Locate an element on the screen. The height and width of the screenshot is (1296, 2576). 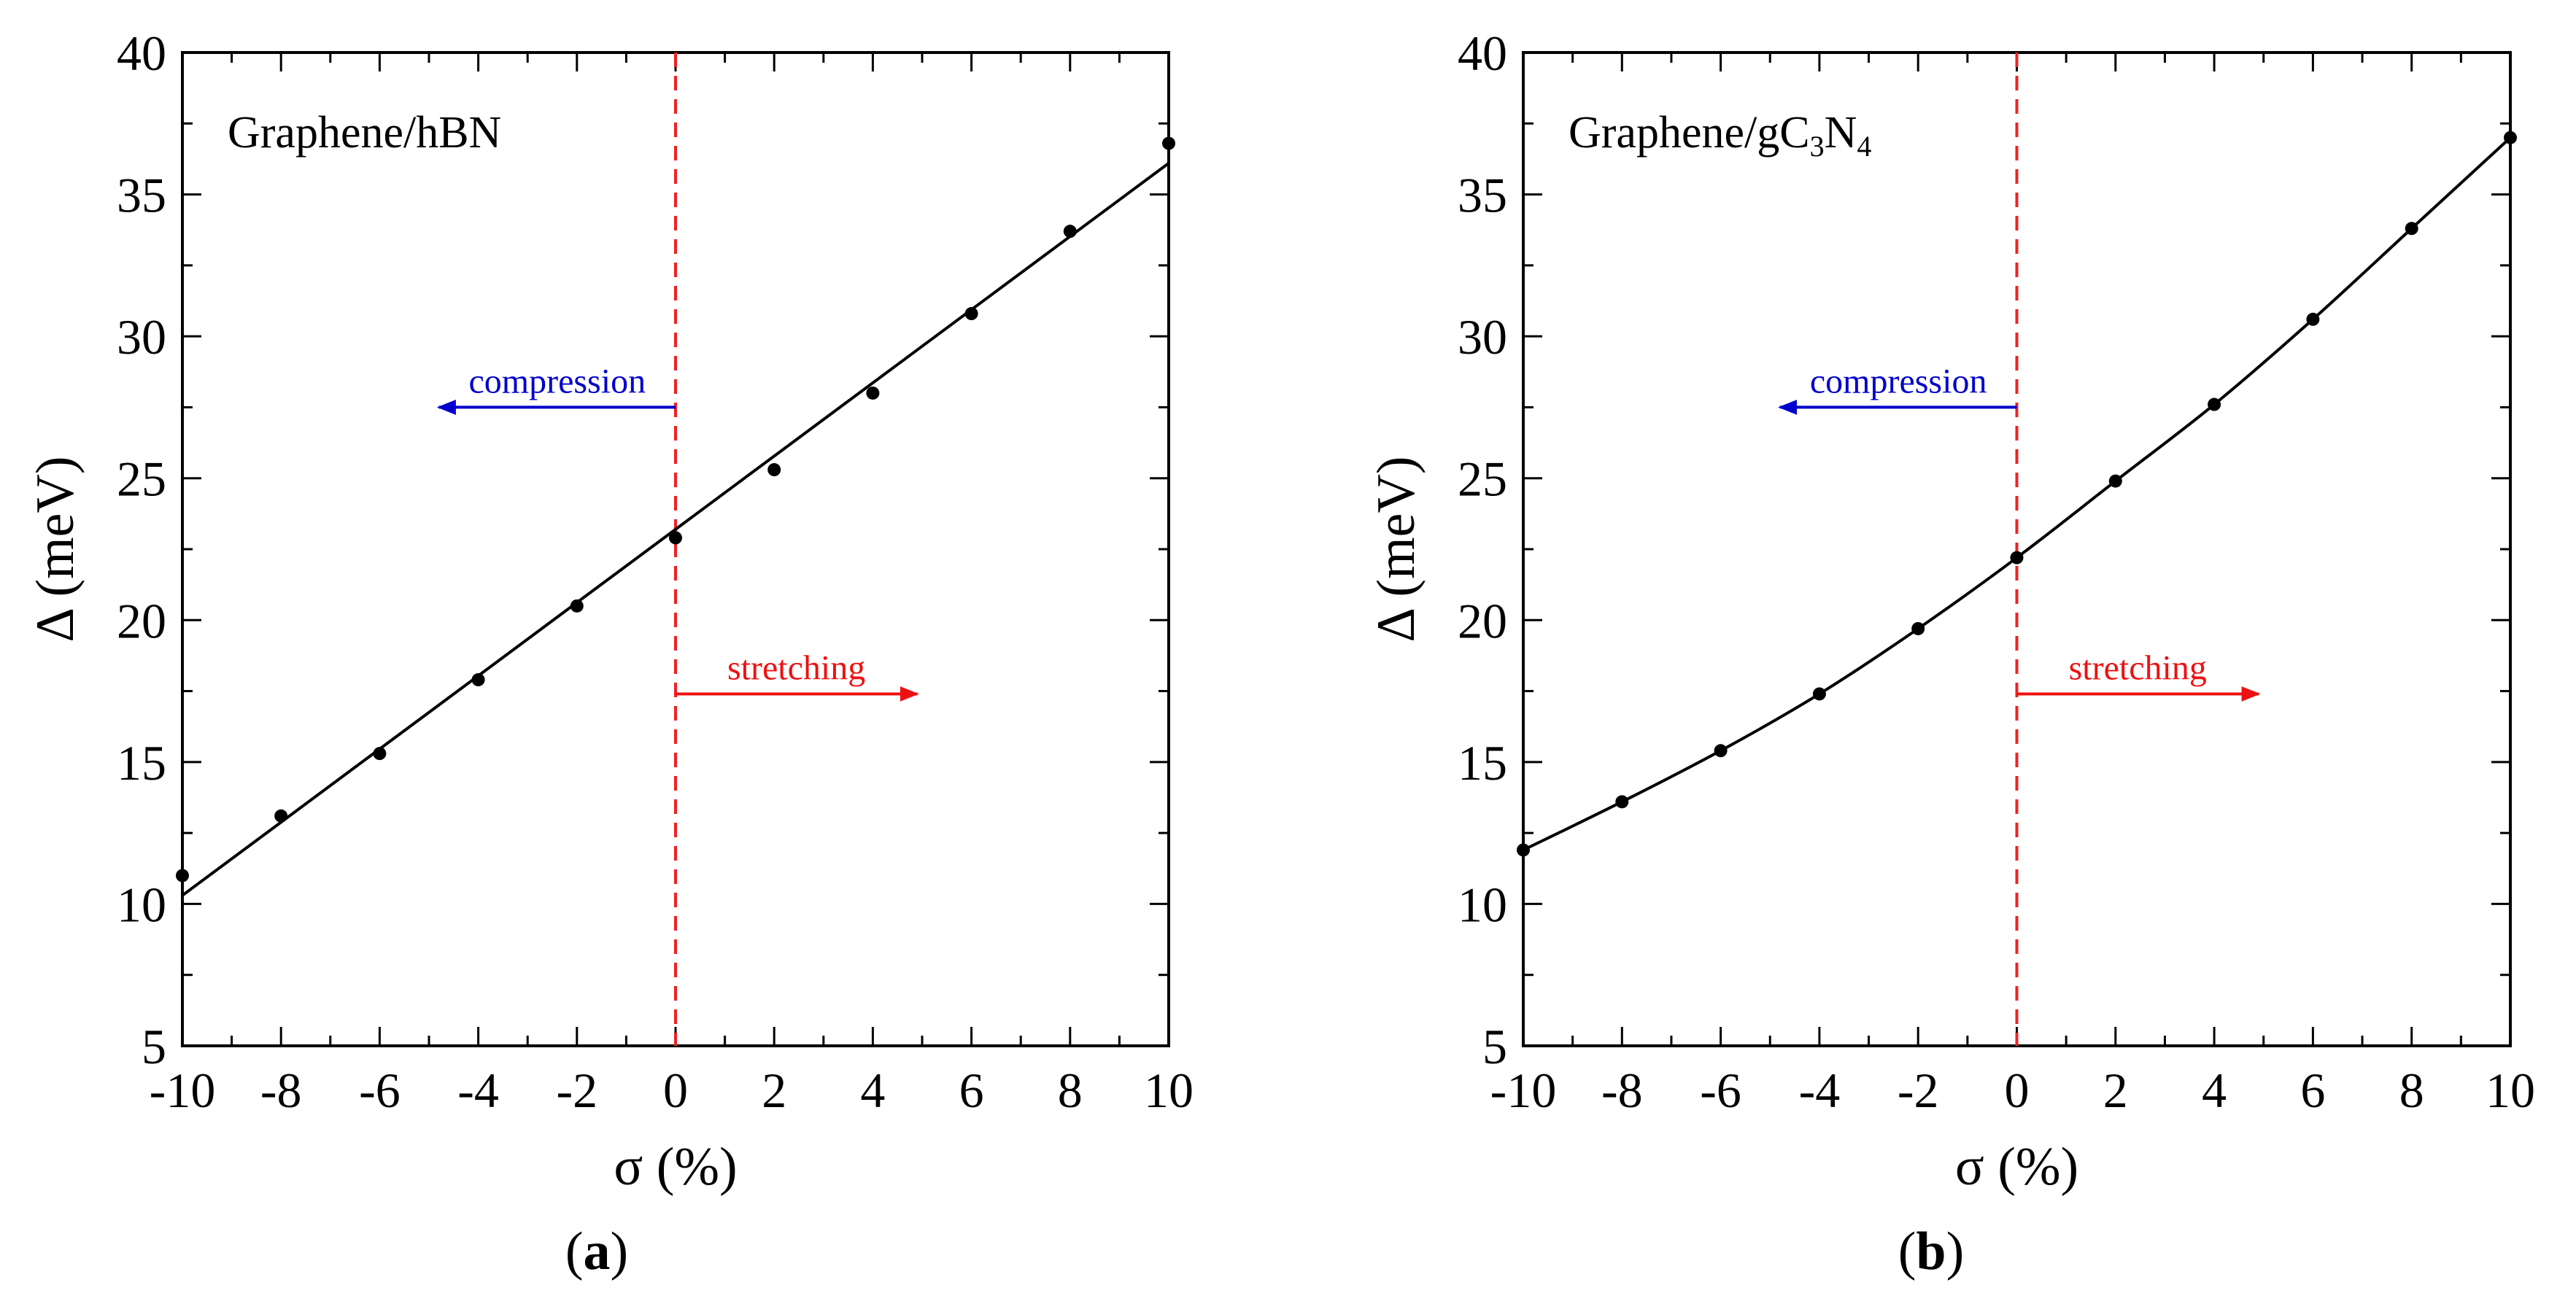
material-label: Graphene/gC3N4 is located at coordinates (1720, 135).